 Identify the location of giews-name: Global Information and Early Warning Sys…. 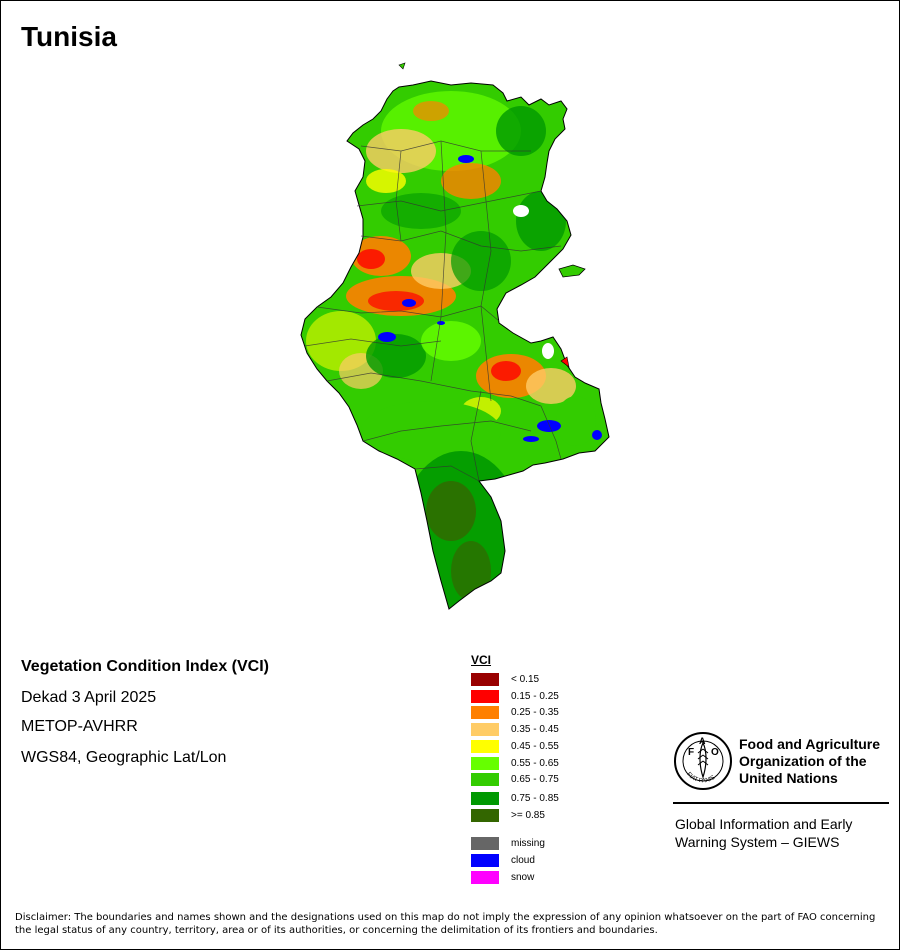
(763, 833).